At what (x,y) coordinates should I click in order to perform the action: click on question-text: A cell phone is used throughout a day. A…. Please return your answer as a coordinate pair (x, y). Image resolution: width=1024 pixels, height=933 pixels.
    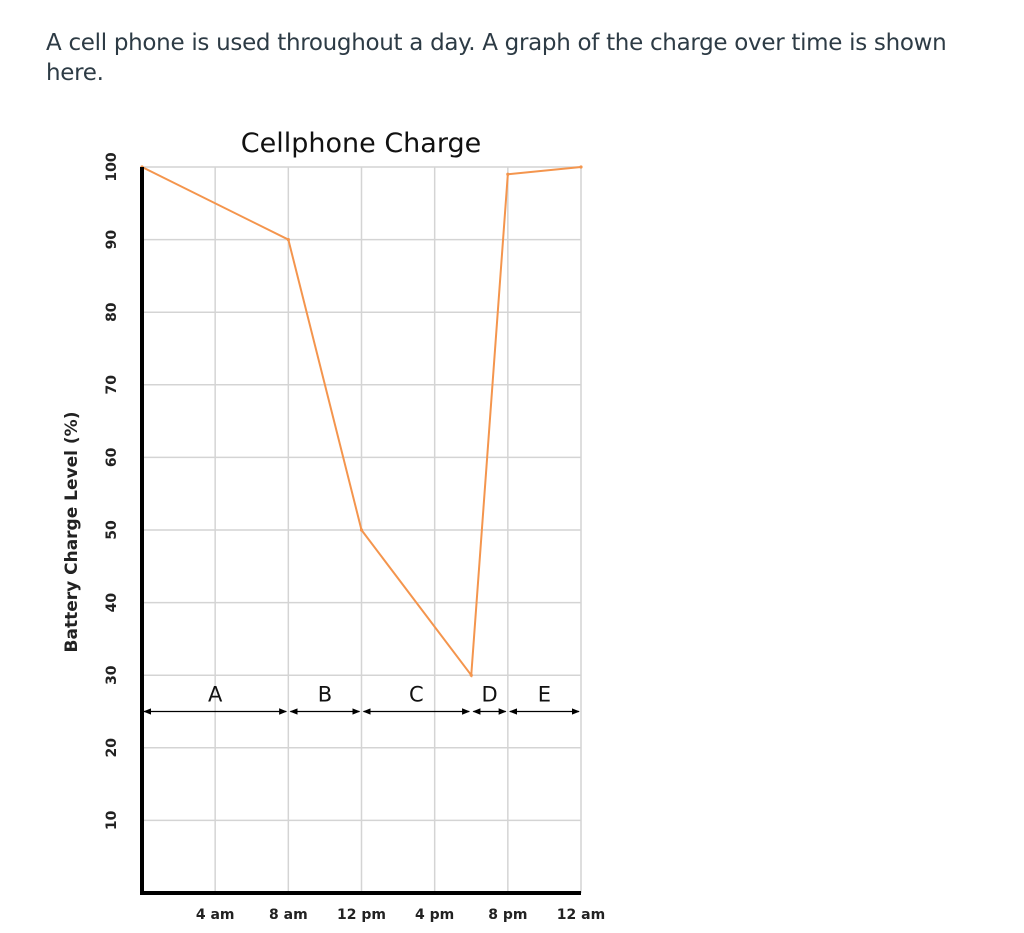
    Looking at the image, I should click on (496, 58).